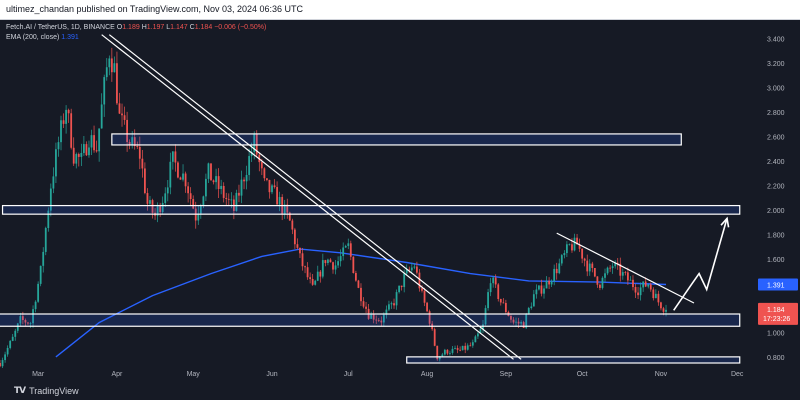  I want to click on price-tags: 1.391 1.184 17:23:26, so click(778, 301).